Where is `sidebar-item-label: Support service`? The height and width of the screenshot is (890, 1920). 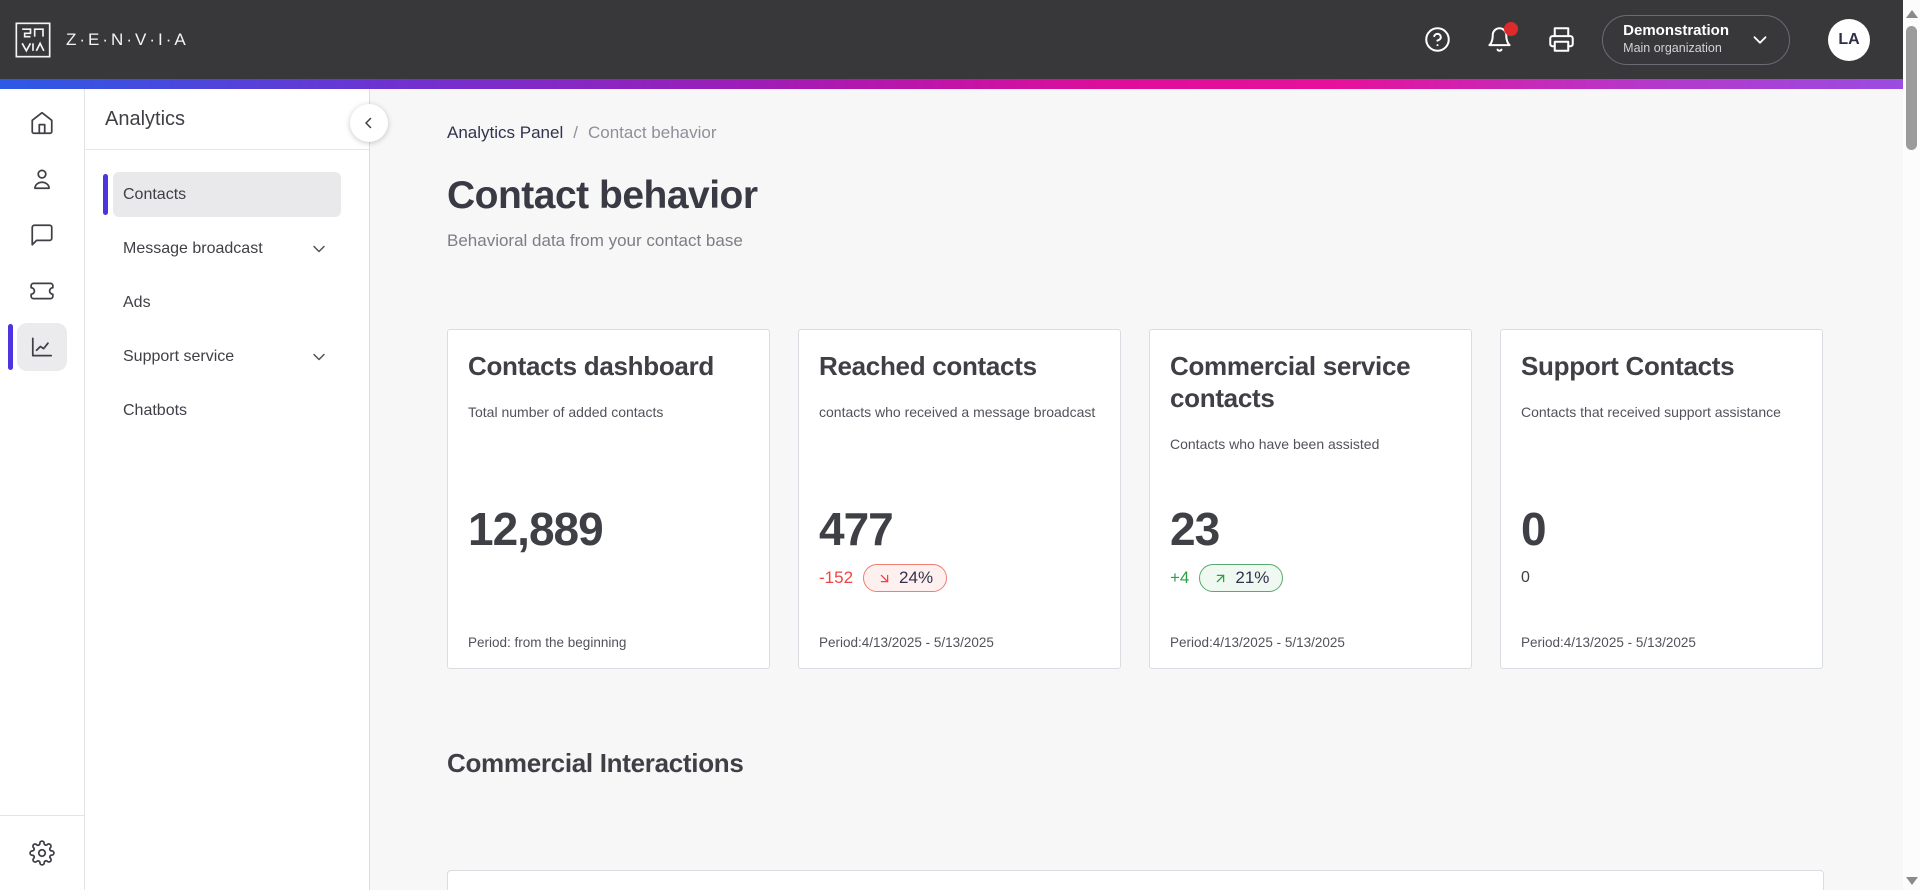
sidebar-item-label: Support service is located at coordinates (179, 356).